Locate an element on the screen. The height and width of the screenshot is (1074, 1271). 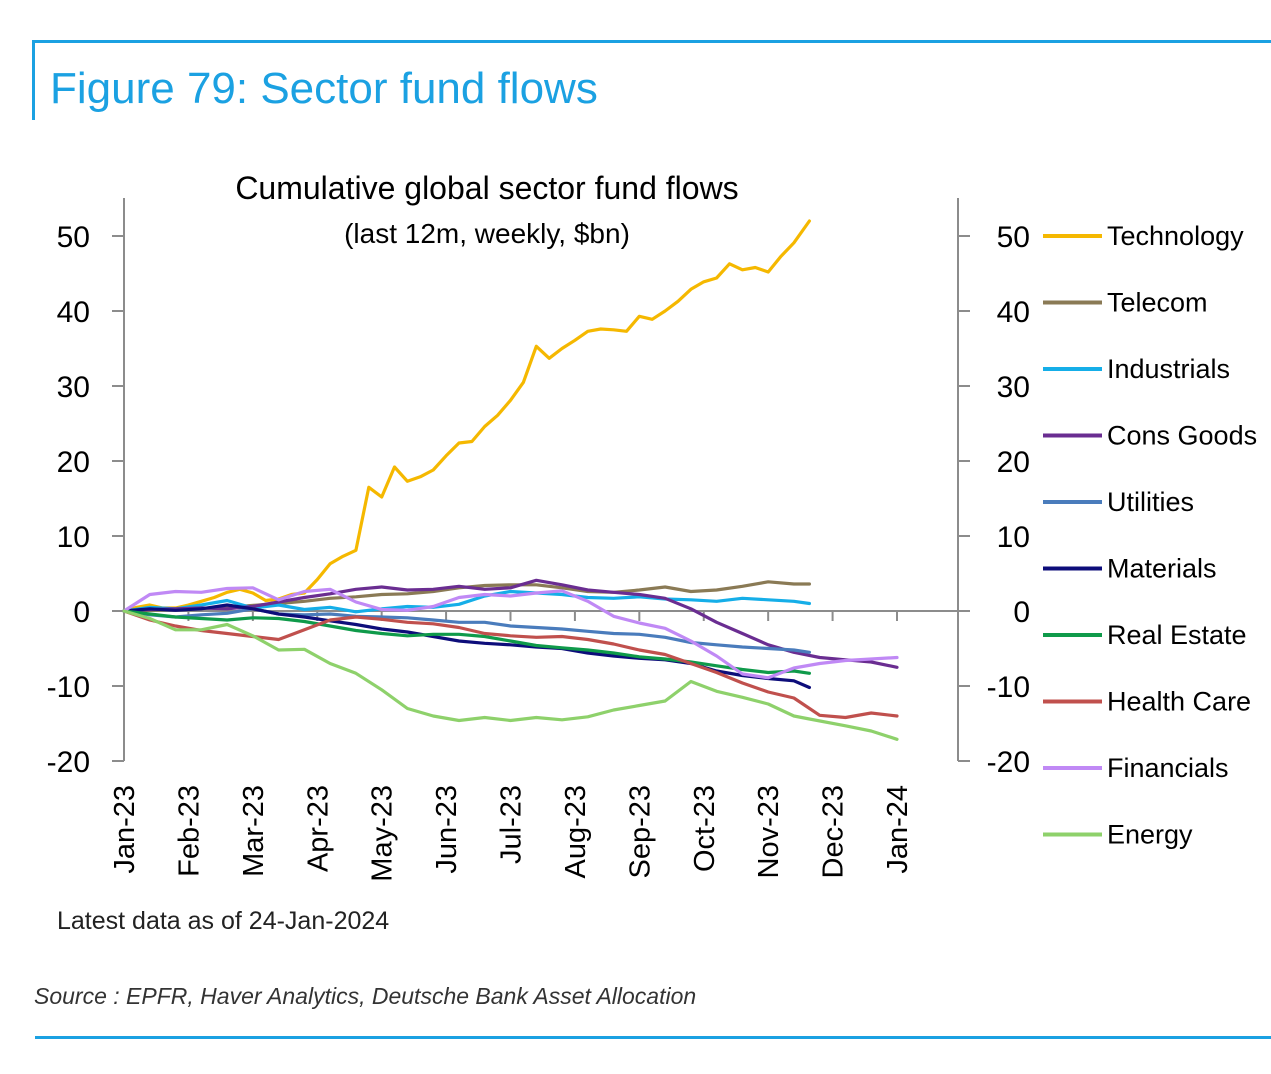
x-tick-label: May-23 is located at coordinates (383, 833).